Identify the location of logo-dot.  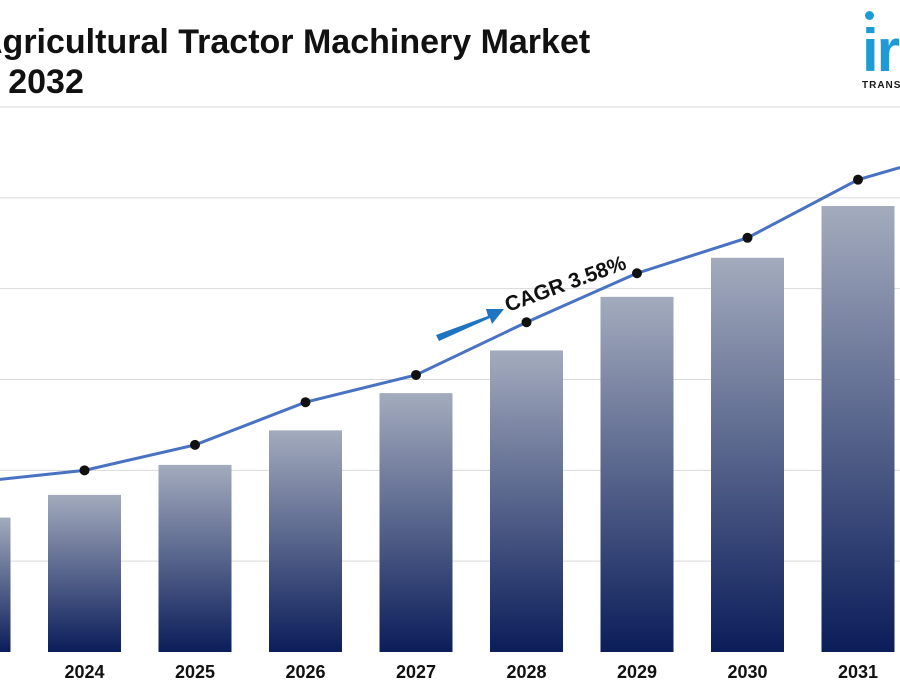
(869, 15).